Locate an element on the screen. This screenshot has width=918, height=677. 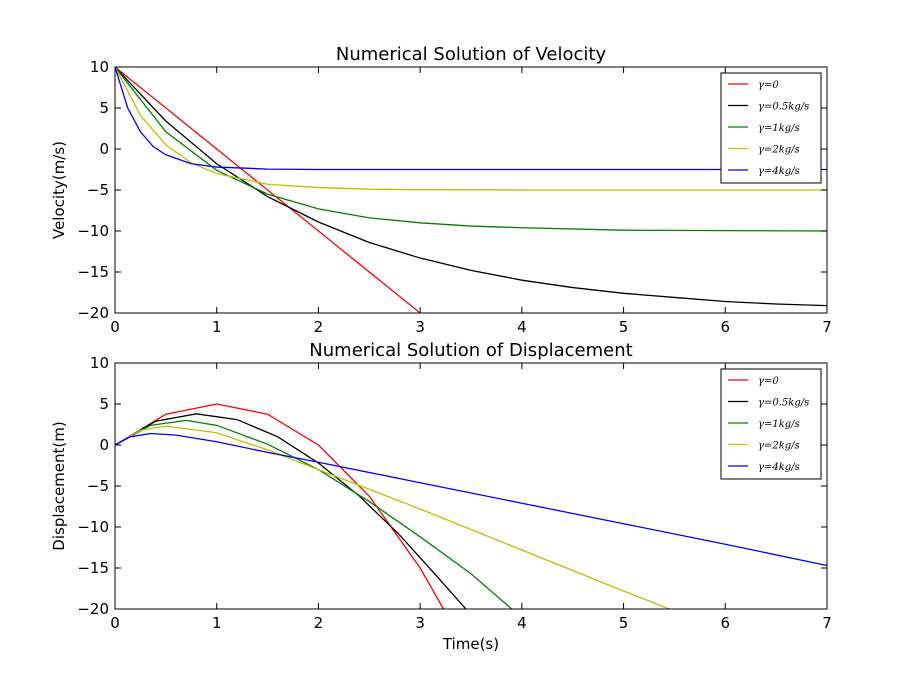
velocity-ytick-label: −10 is located at coordinates (93, 231).